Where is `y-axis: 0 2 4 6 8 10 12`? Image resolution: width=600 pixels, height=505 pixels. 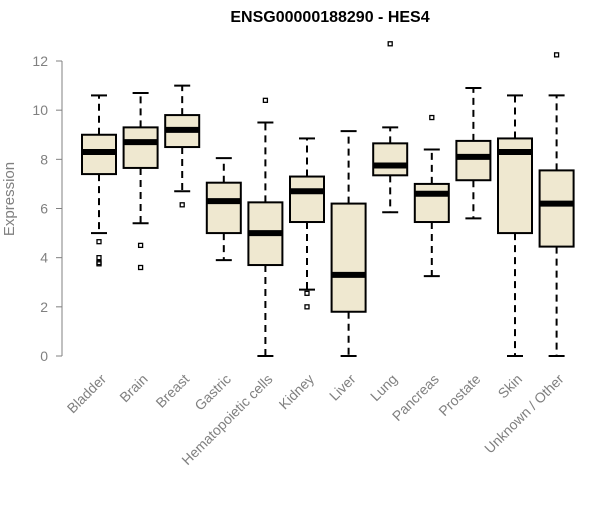
y-axis: 0 2 4 6 8 10 12 is located at coordinates (47, 208).